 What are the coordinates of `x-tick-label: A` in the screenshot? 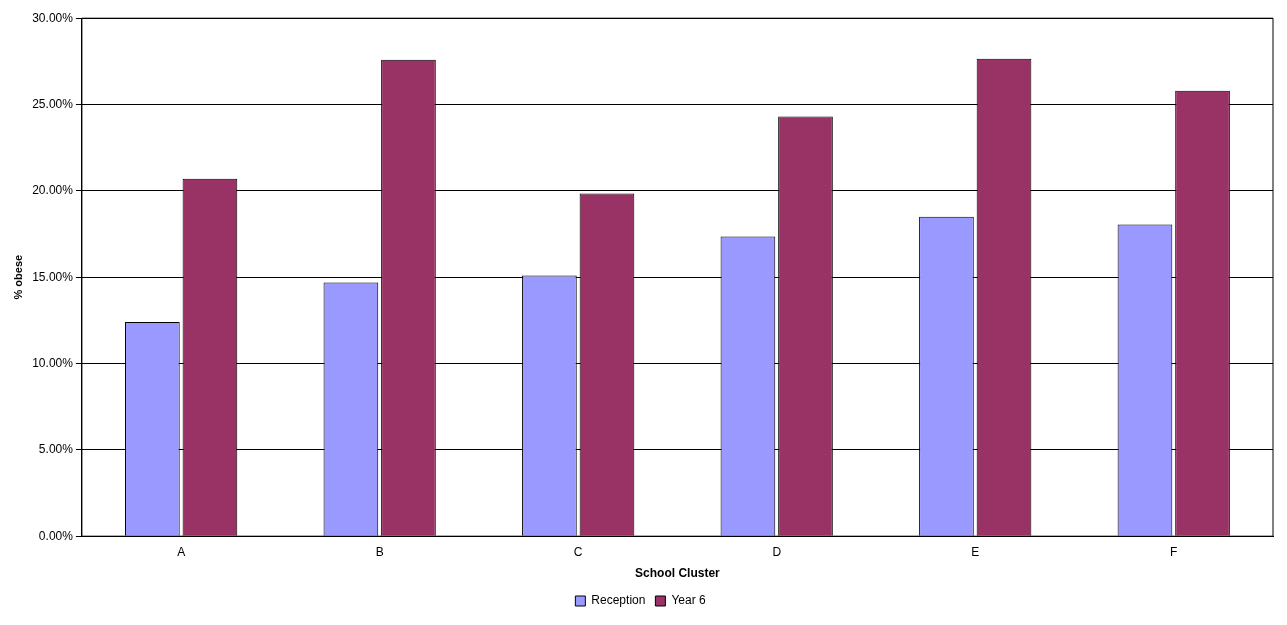 It's located at (181, 551).